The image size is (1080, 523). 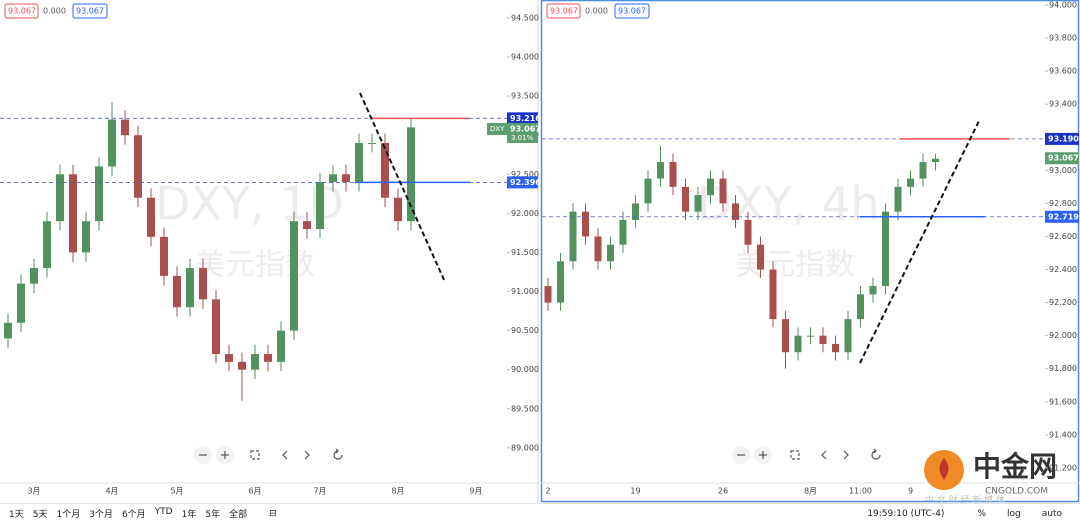 I want to click on range-button: 1个月, so click(x=68, y=515).